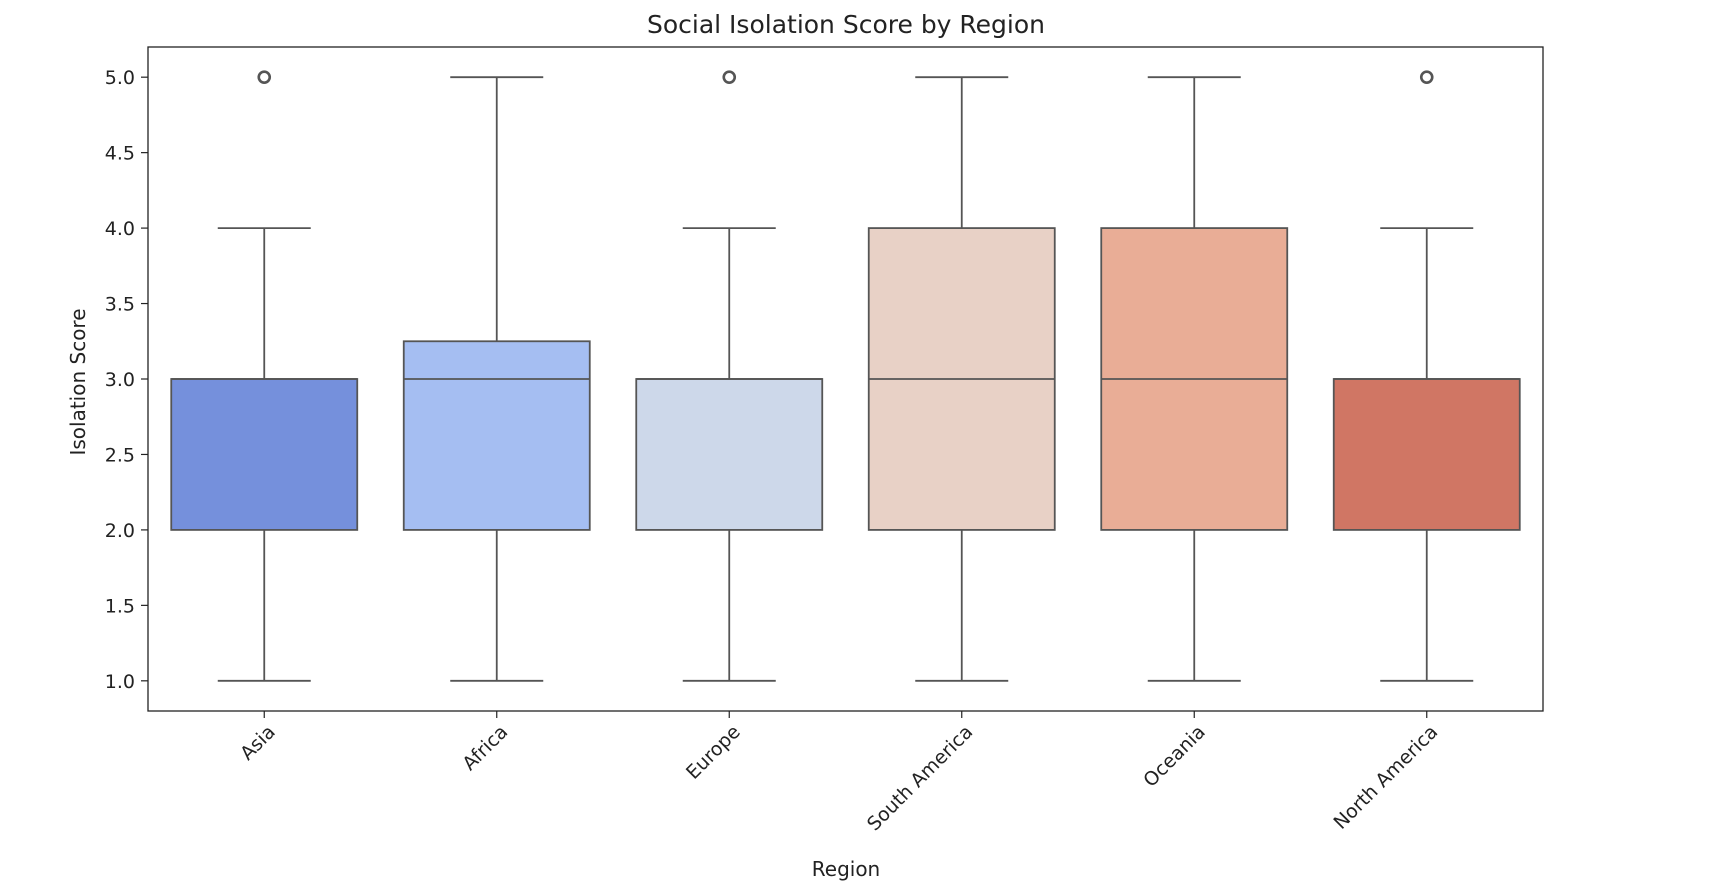 This screenshot has height=890, width=1717. I want to click on x-tick-label: Europe, so click(713, 752).